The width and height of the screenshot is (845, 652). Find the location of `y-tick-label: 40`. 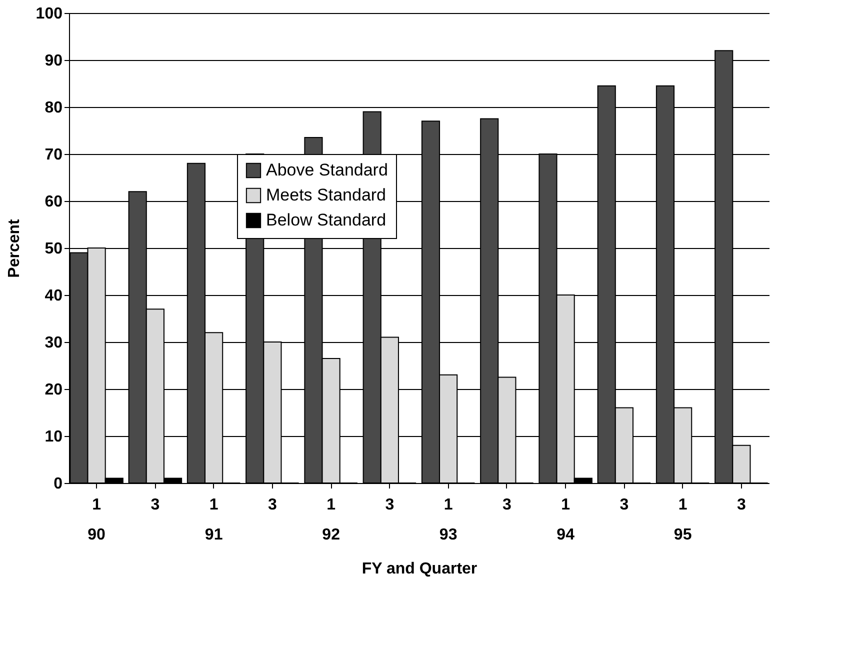

y-tick-label: 40 is located at coordinates (53, 296).